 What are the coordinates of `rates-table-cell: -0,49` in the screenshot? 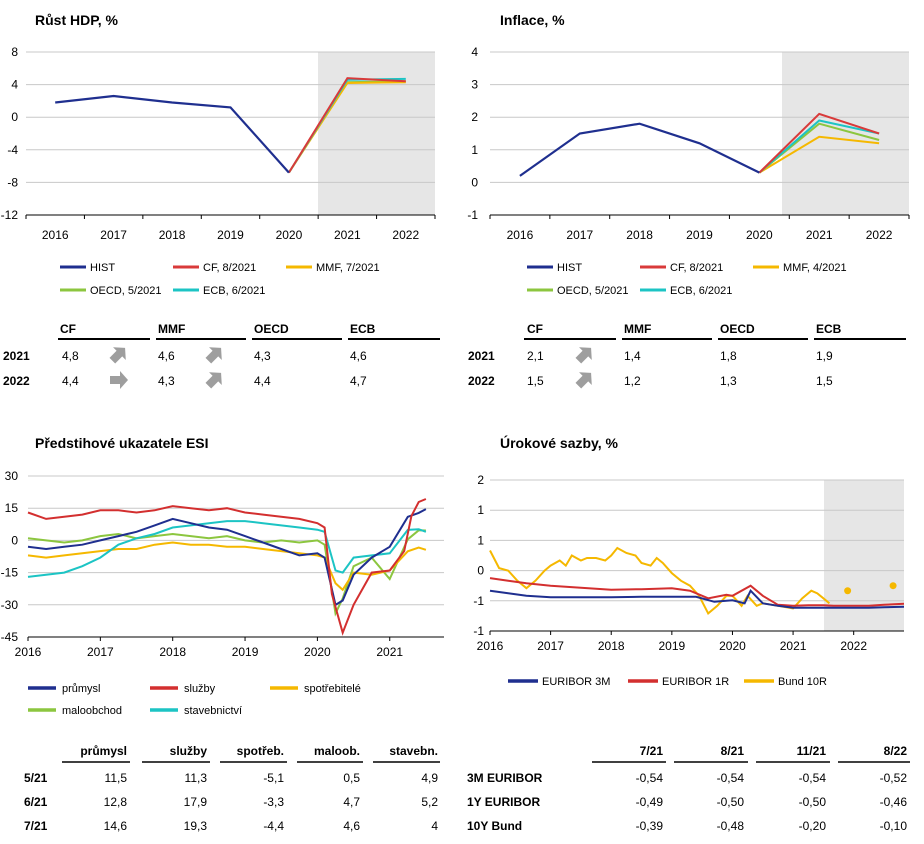 It's located at (650, 802).